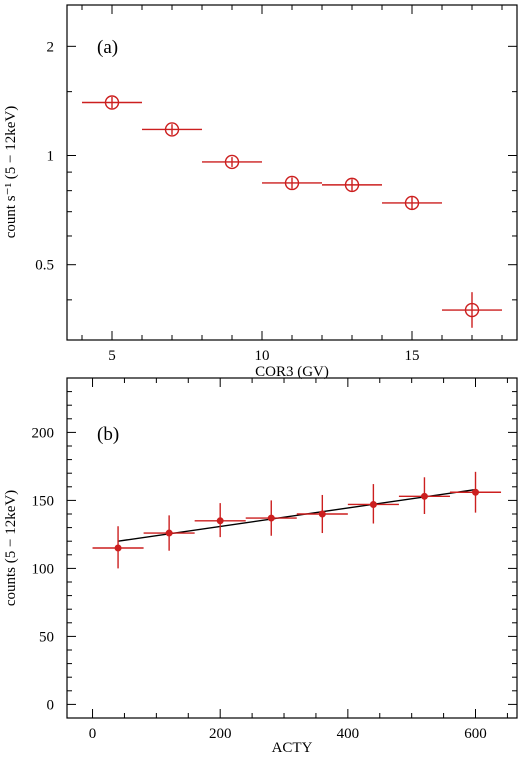 This screenshot has width=520, height=757. I want to click on x-tick-label: 5, so click(112, 356).